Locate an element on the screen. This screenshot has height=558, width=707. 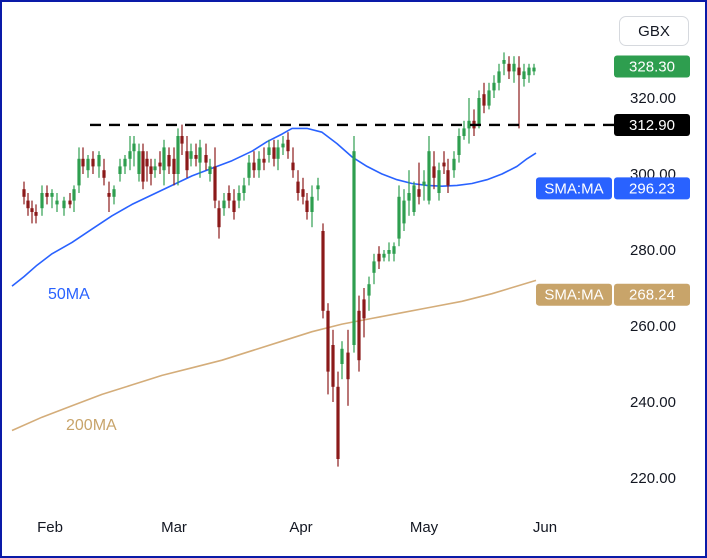
y-tick-label: 280.00 is located at coordinates (653, 250).